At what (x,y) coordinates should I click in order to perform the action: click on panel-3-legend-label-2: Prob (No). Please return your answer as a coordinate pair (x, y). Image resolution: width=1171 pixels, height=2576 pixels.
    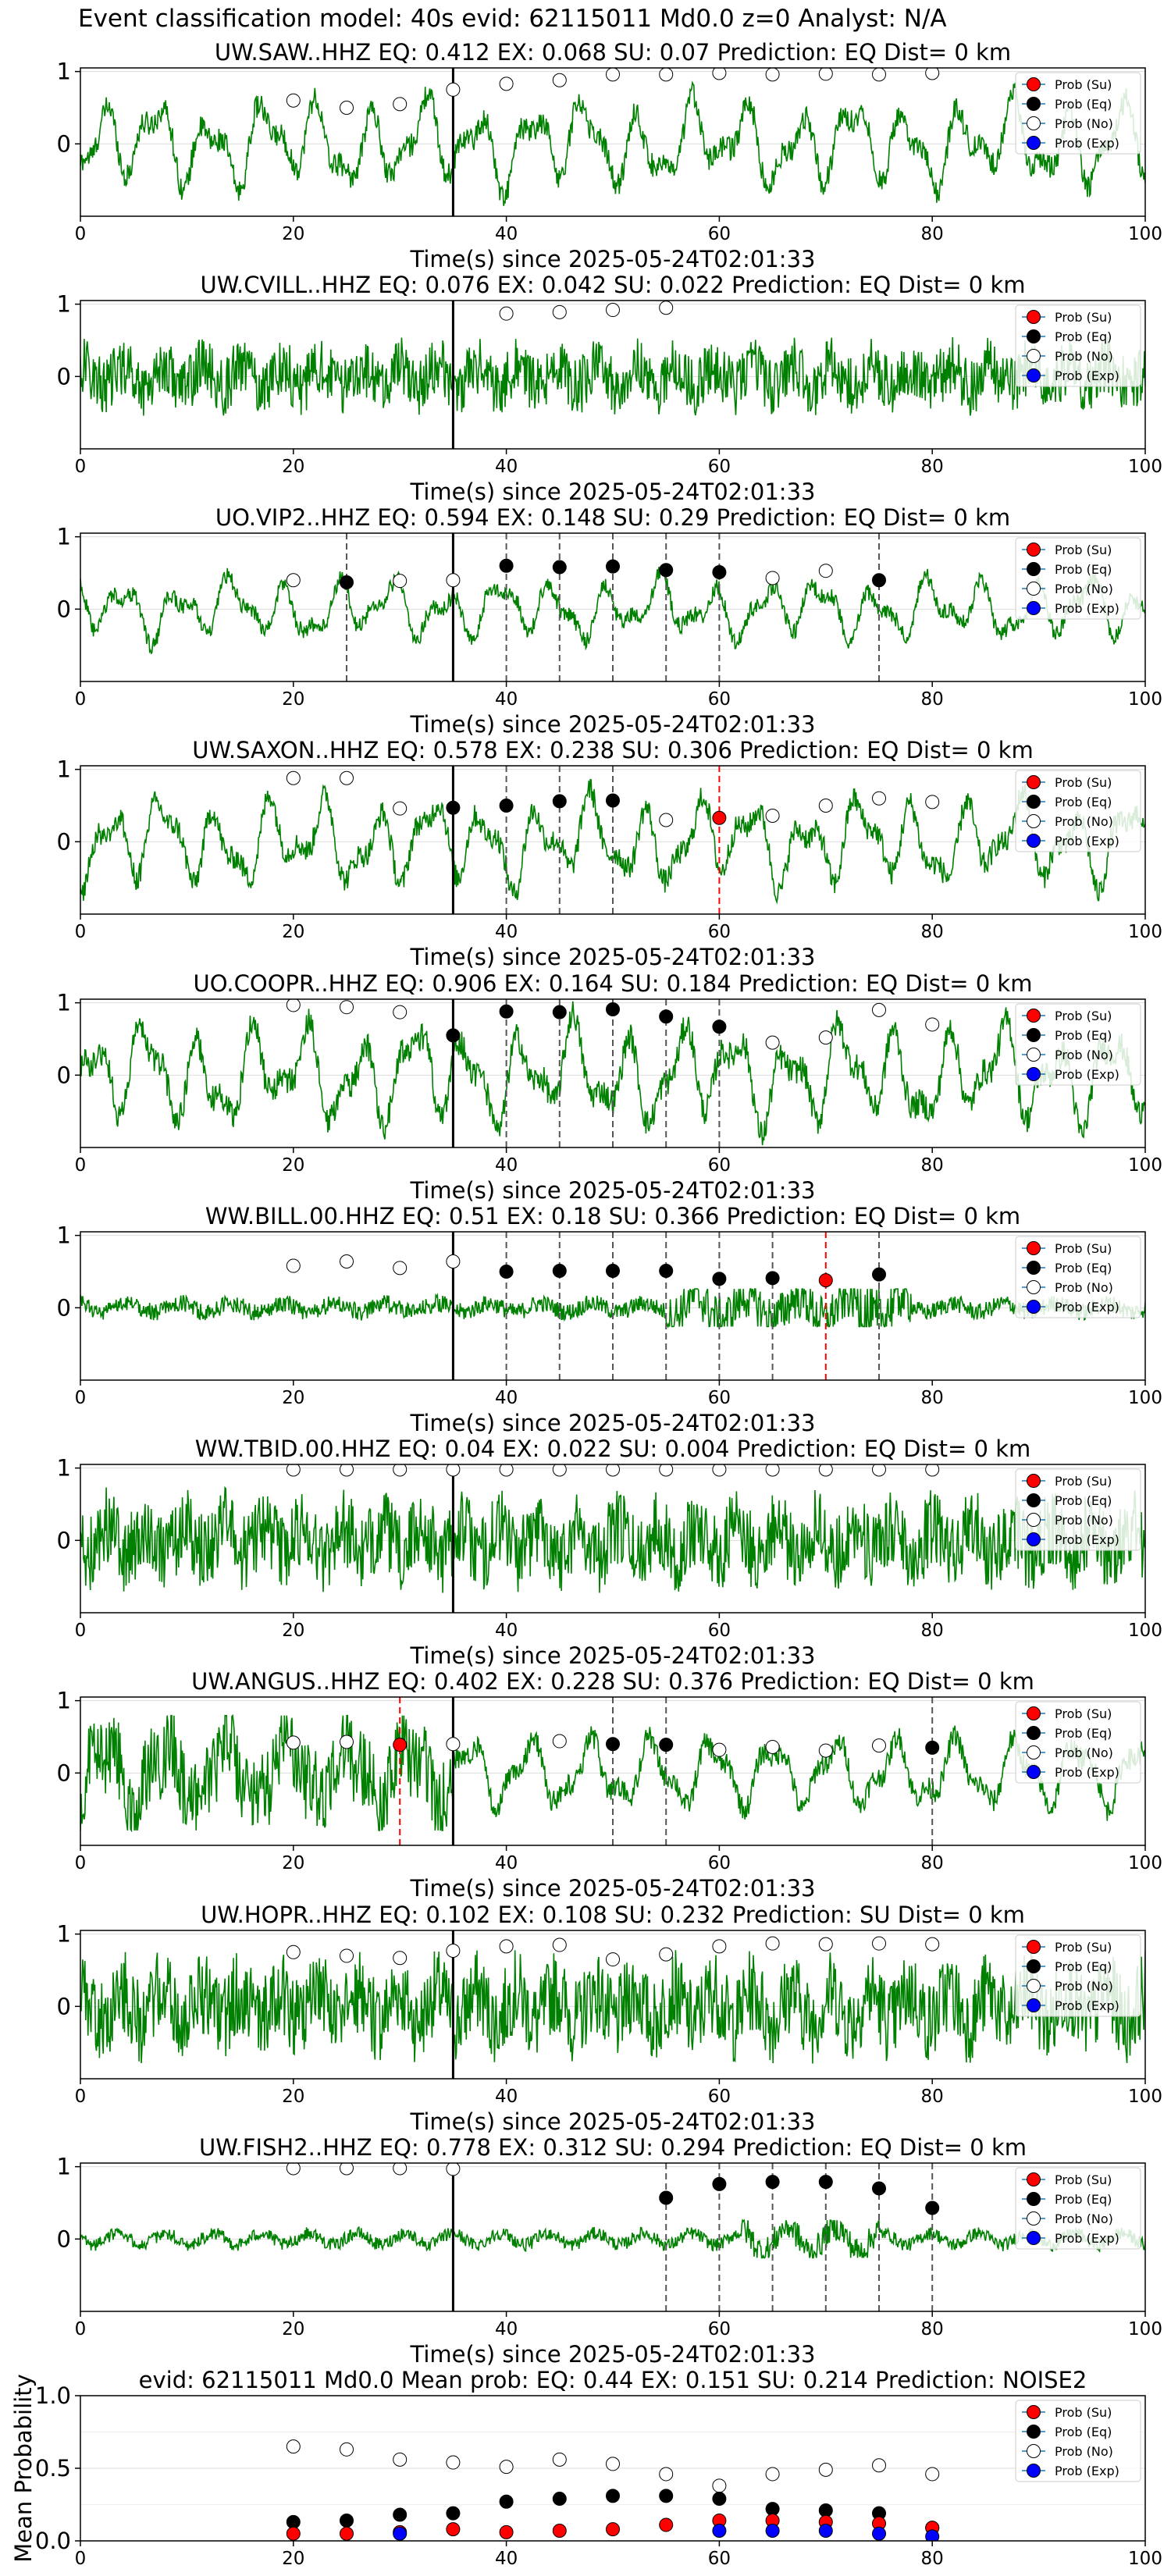
    Looking at the image, I should click on (1084, 821).